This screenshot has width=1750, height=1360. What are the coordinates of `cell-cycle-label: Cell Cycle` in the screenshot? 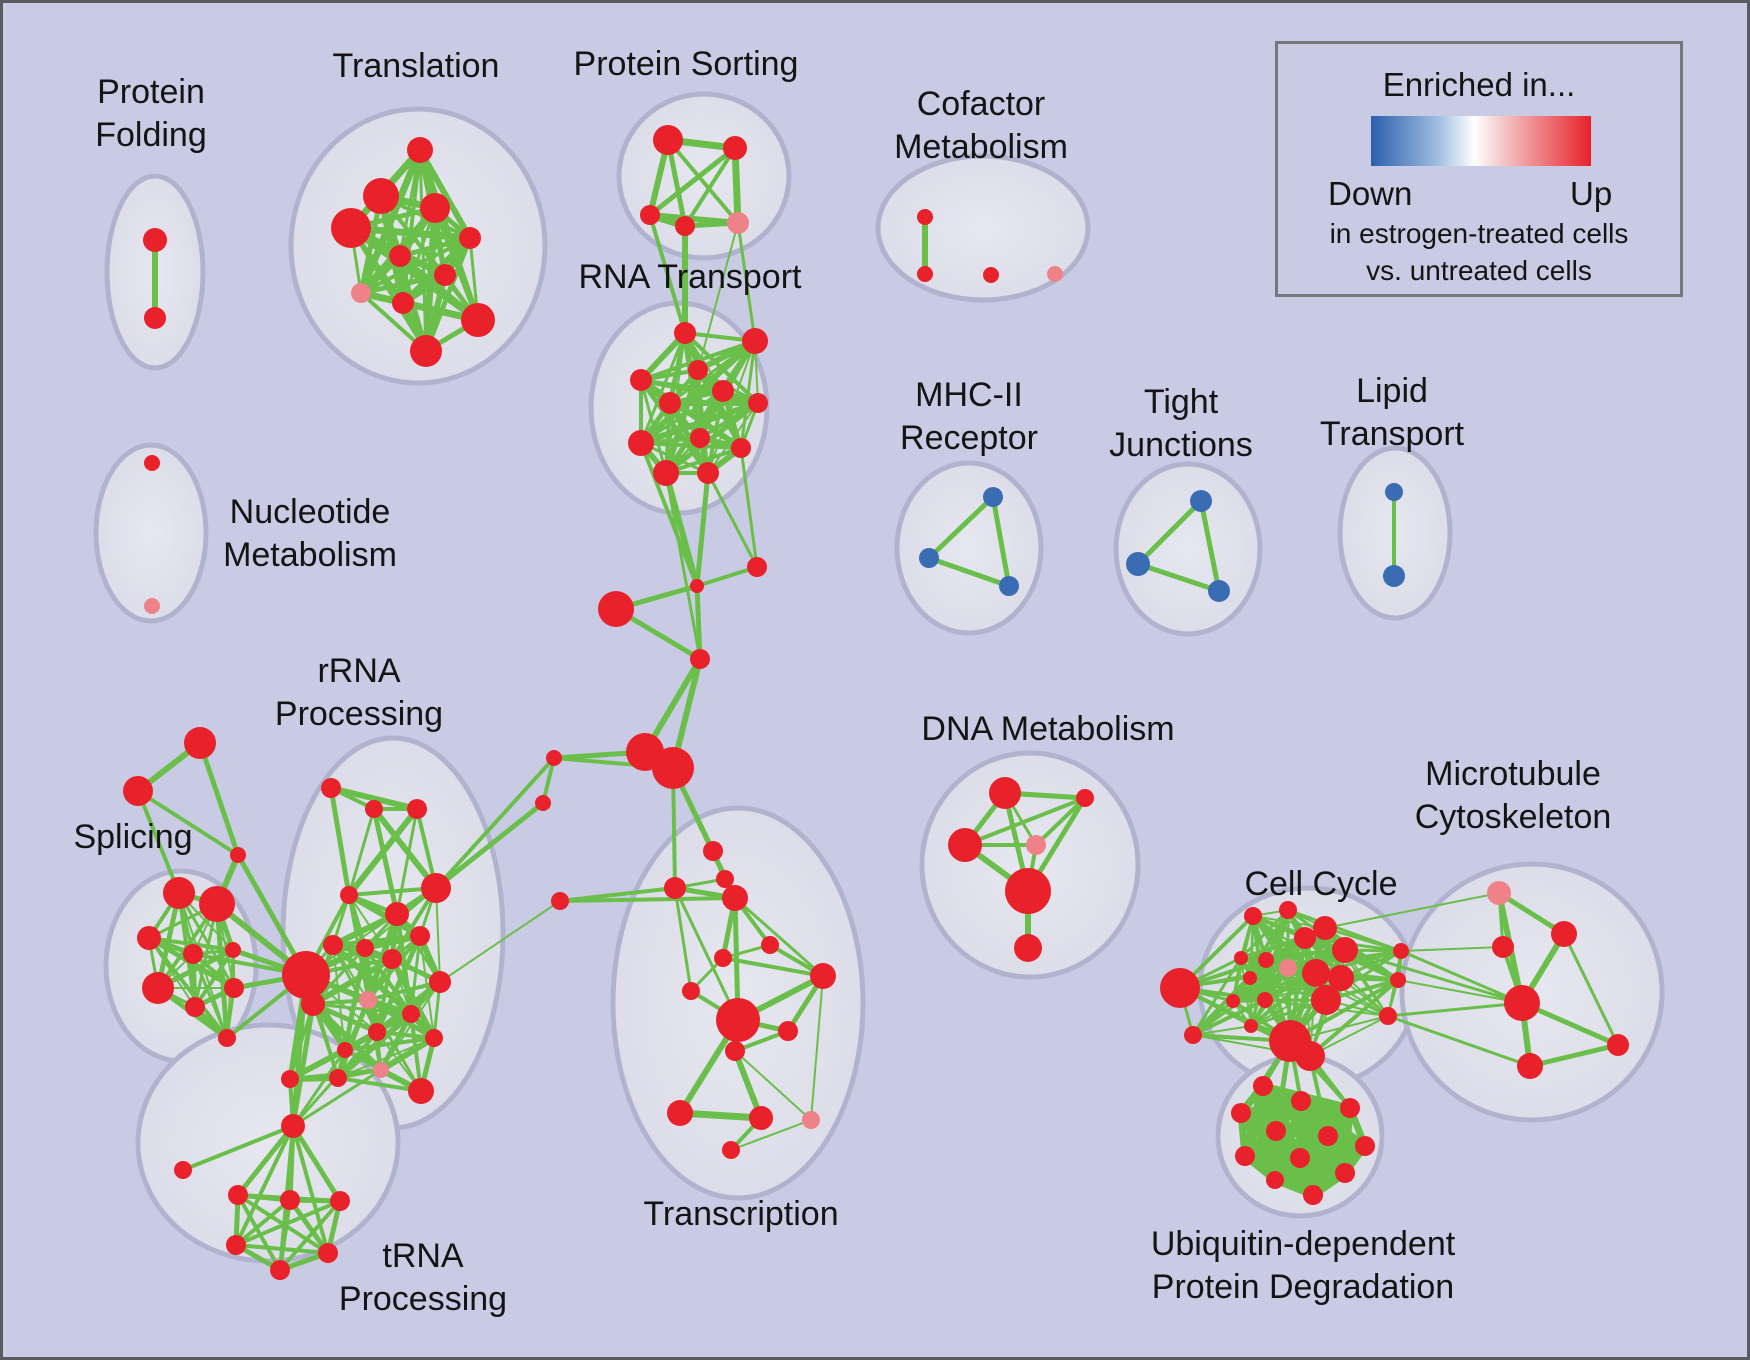 It's located at (1320, 884).